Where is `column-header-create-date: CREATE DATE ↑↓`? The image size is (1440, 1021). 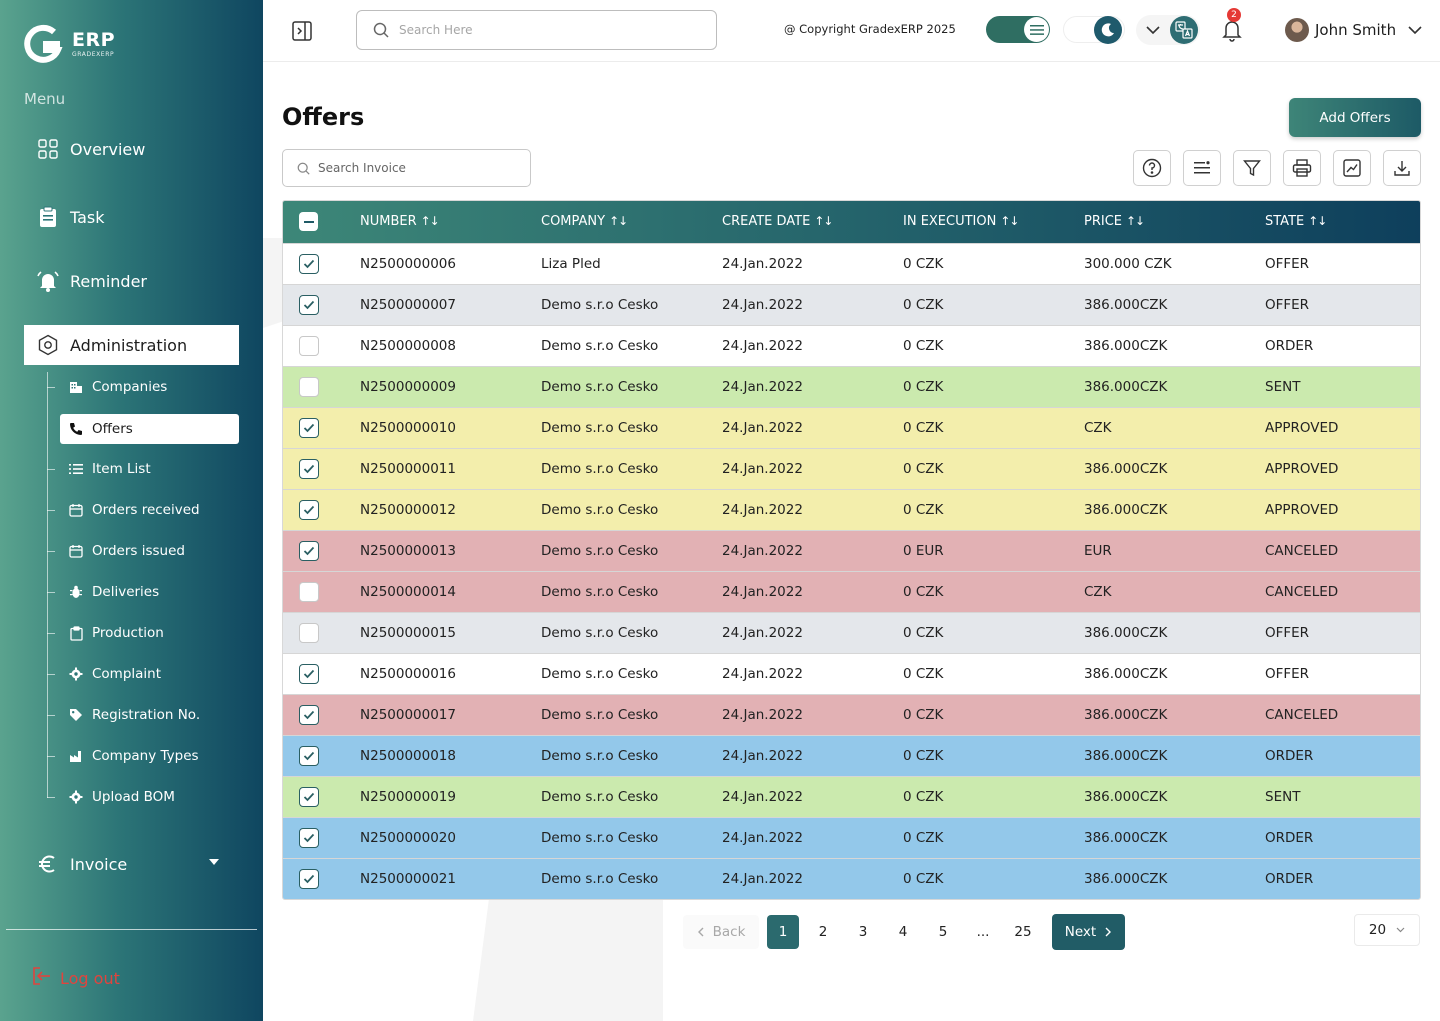 column-header-create-date: CREATE DATE ↑↓ is located at coordinates (777, 222).